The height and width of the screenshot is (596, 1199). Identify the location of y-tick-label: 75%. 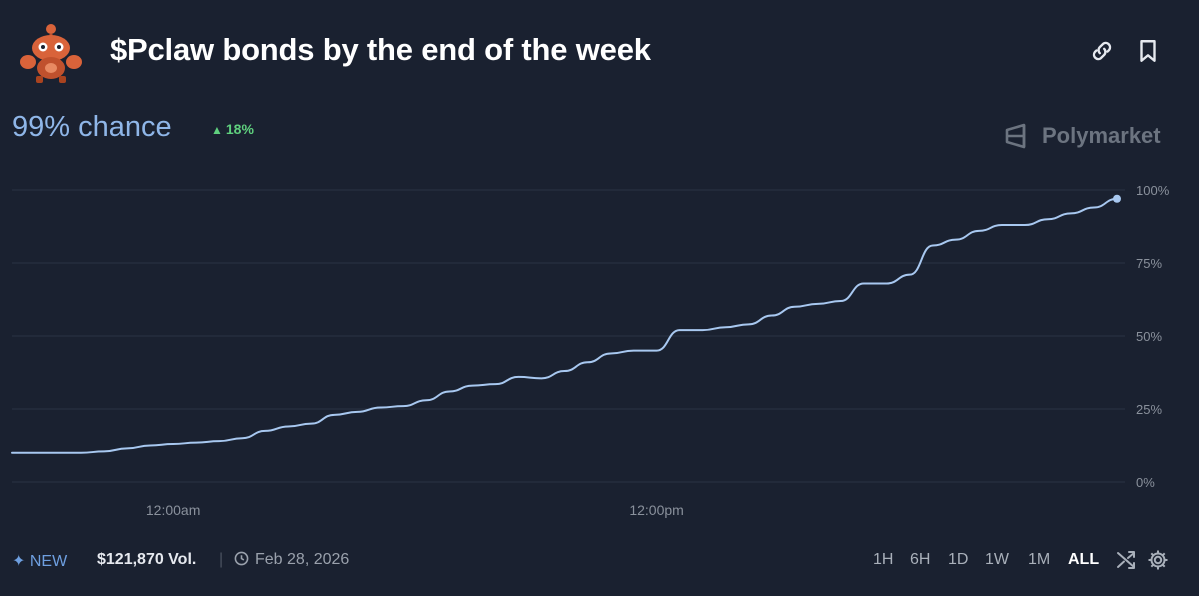
(1149, 263).